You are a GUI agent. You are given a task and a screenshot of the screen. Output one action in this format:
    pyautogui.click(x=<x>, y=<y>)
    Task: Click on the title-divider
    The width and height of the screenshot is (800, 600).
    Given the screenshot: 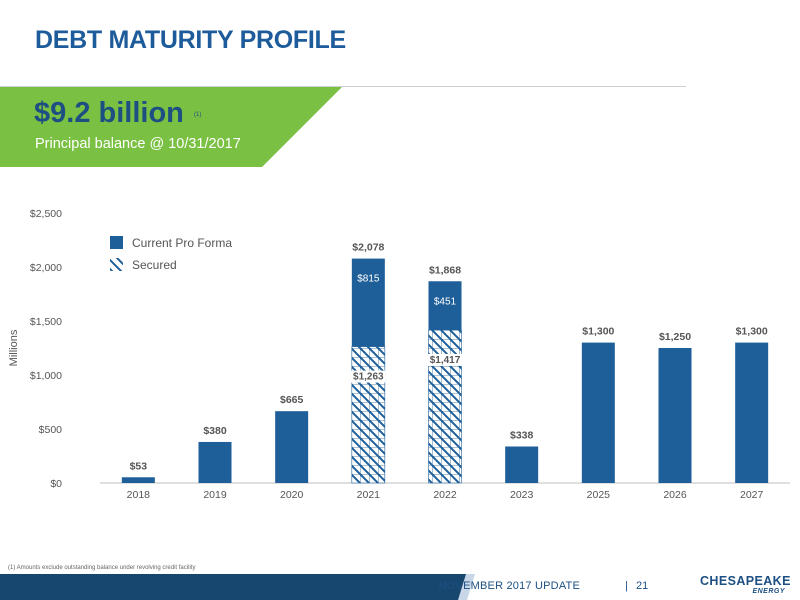 What is the action you would take?
    pyautogui.click(x=343, y=86)
    